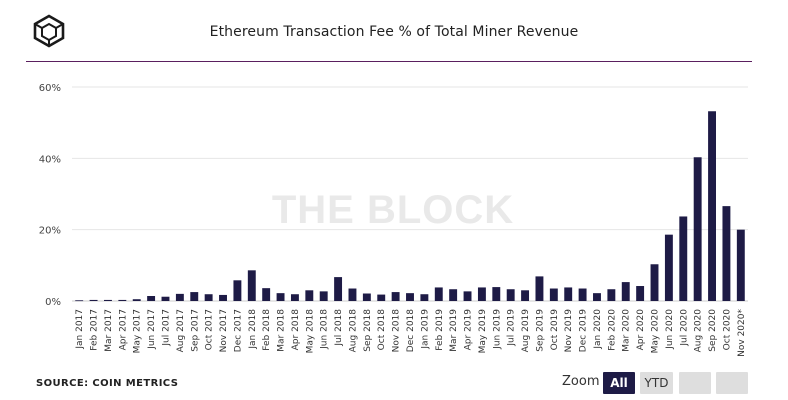  I want to click on x-tick-label: Oct 2018, so click(382, 330).